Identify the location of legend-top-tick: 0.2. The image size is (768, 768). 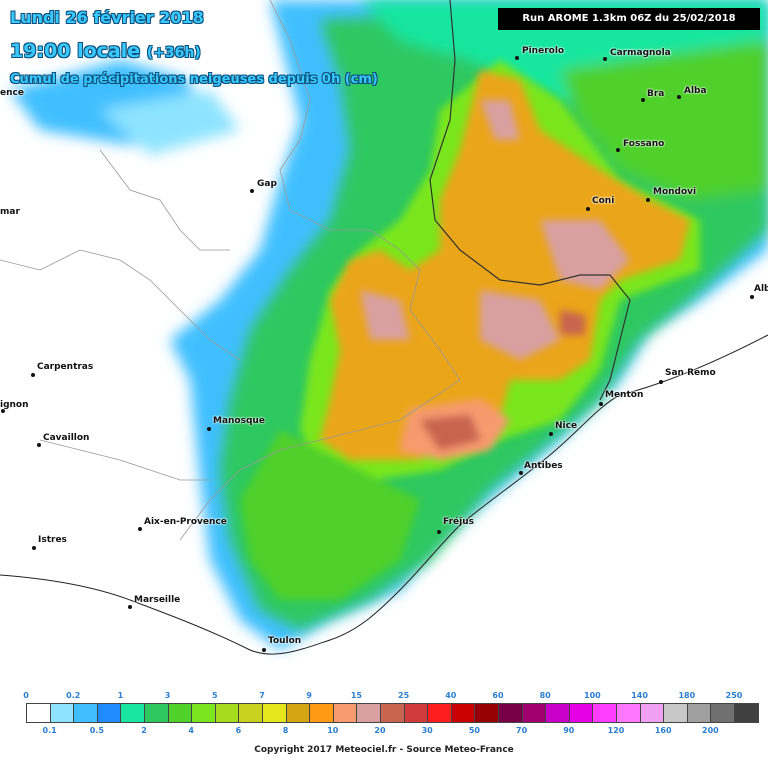
(73, 695).